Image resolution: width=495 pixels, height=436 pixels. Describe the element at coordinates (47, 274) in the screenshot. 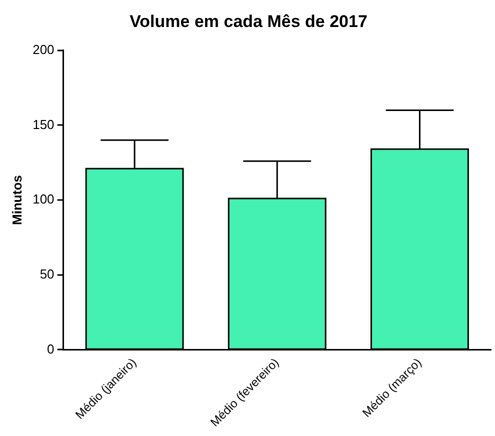

I see `y-tick-label: 50` at that location.